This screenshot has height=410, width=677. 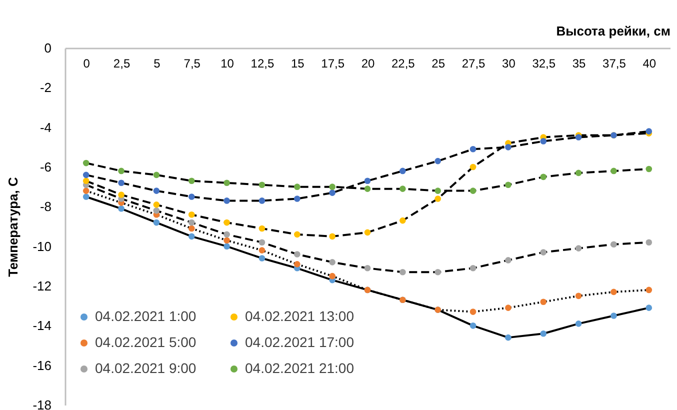 I want to click on legend-label: 04.02.2021 21:00, so click(x=299, y=368).